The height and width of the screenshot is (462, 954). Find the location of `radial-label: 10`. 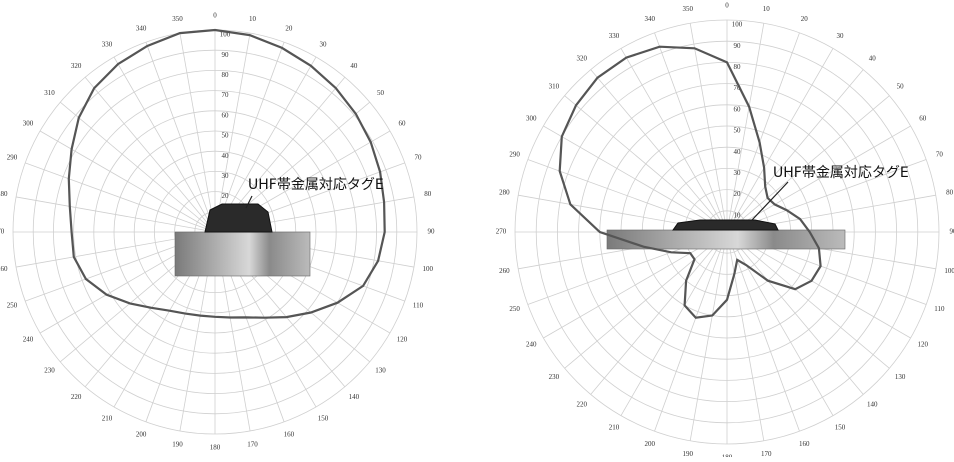

radial-label: 10 is located at coordinates (738, 215).